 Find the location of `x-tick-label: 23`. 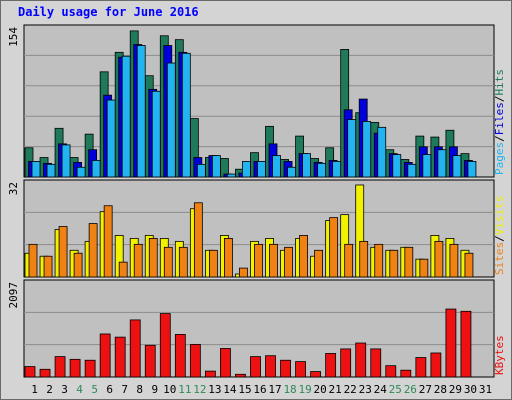

x-tick-label: 23 is located at coordinates (365, 389).